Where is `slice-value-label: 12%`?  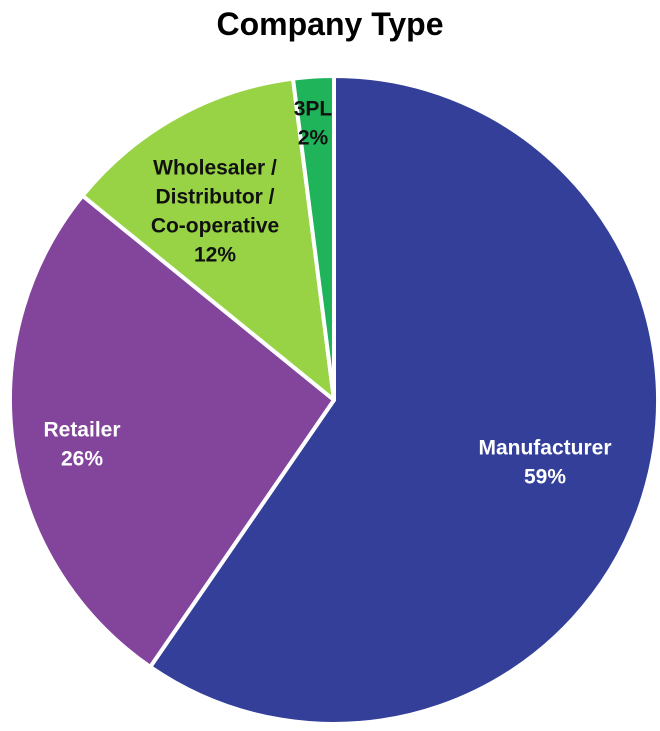
slice-value-label: 12% is located at coordinates (215, 255).